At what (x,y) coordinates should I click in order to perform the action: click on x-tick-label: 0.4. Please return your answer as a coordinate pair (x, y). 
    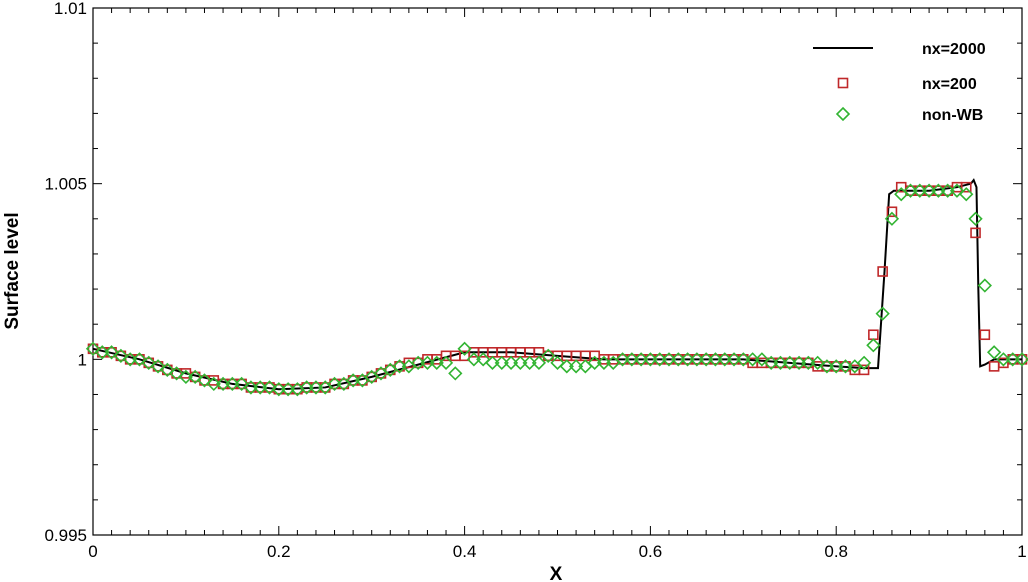
    Looking at the image, I should click on (465, 551).